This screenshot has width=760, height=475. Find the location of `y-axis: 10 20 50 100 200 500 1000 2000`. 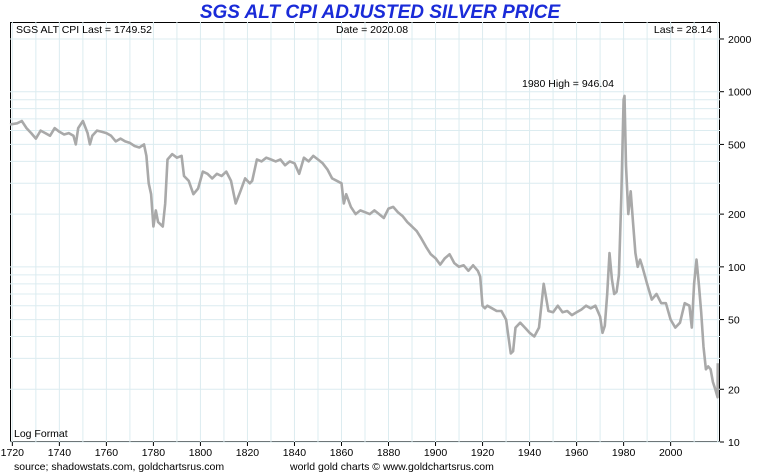

y-axis: 10 20 50 100 200 500 1000 2000 is located at coordinates (736, 241).